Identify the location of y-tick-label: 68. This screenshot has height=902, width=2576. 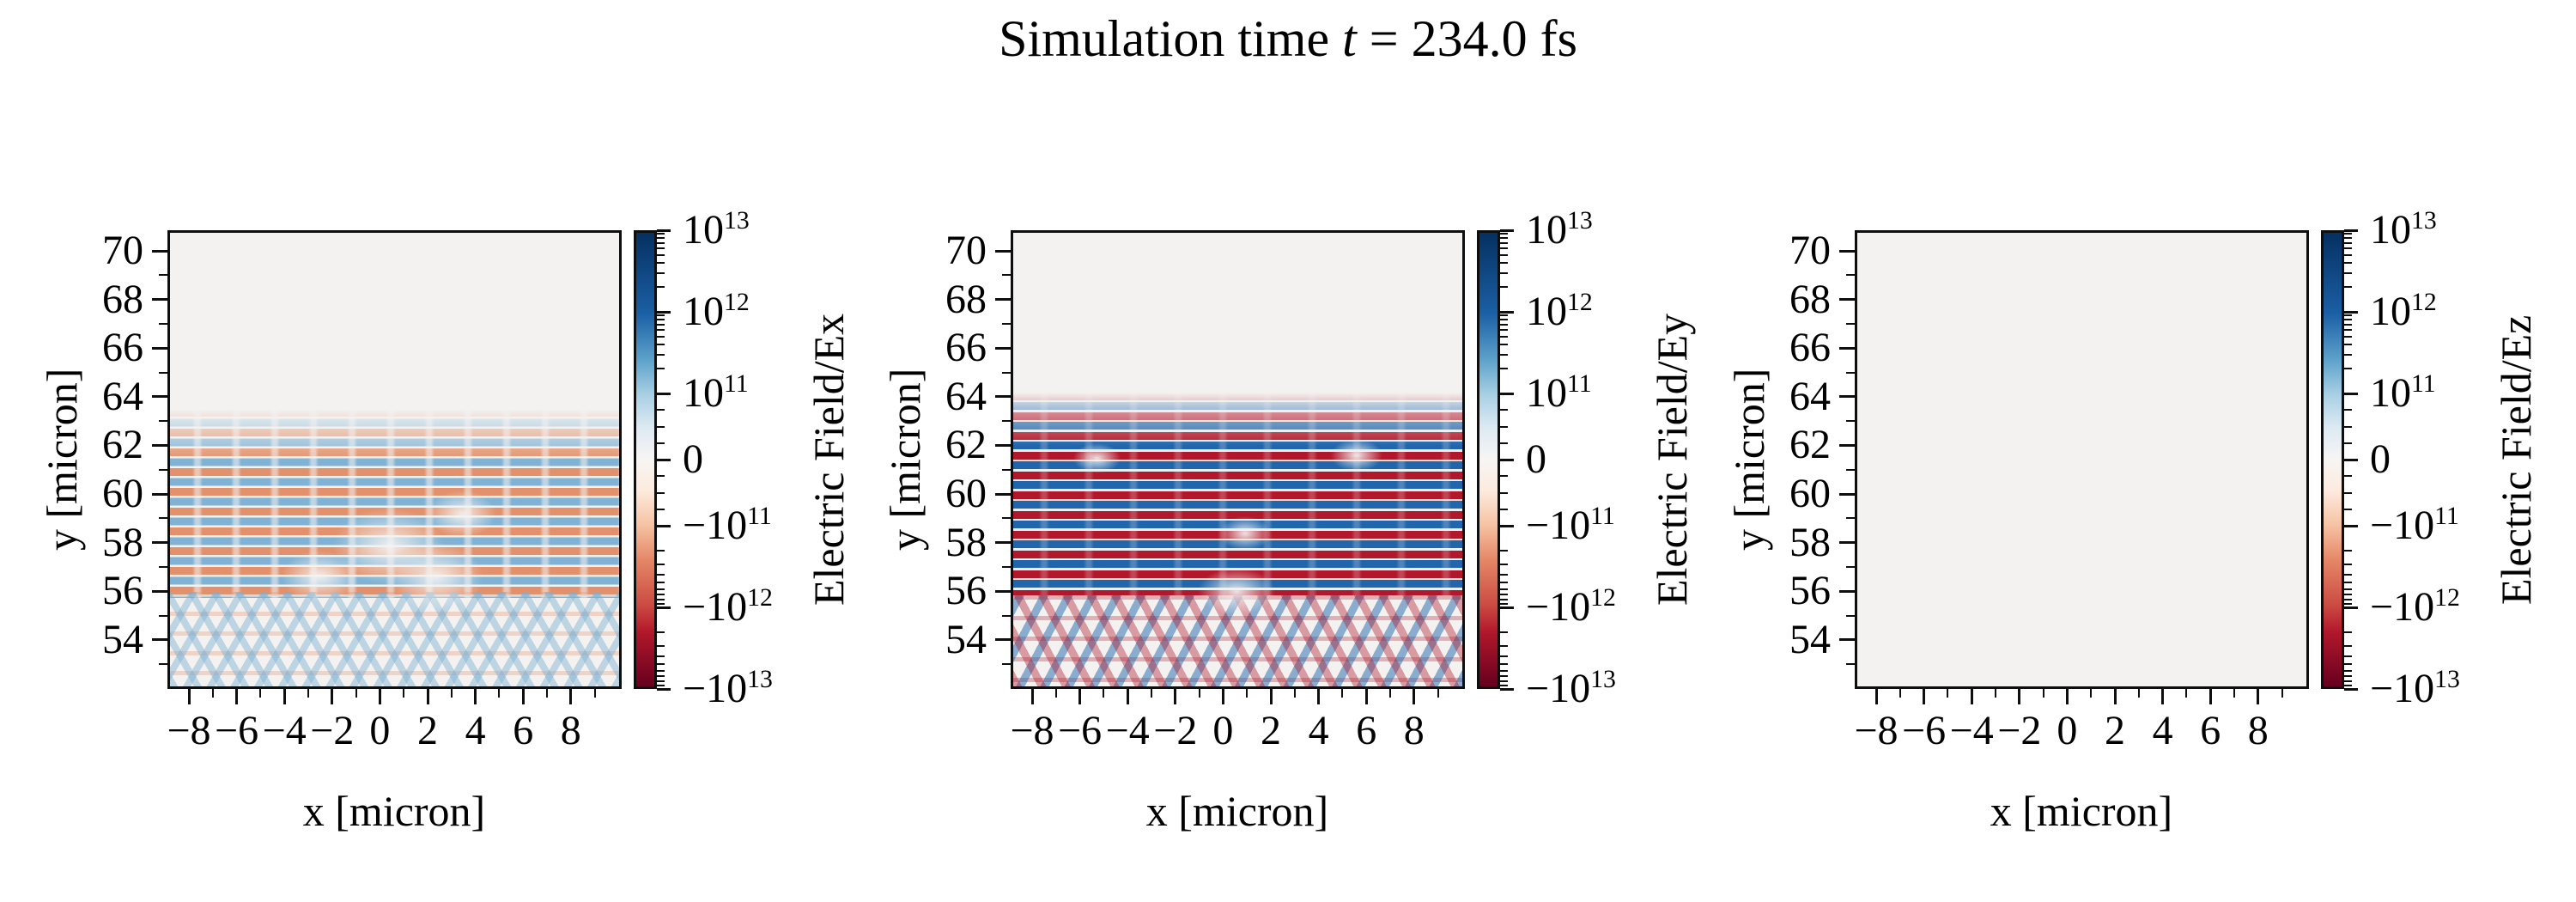
(123, 299).